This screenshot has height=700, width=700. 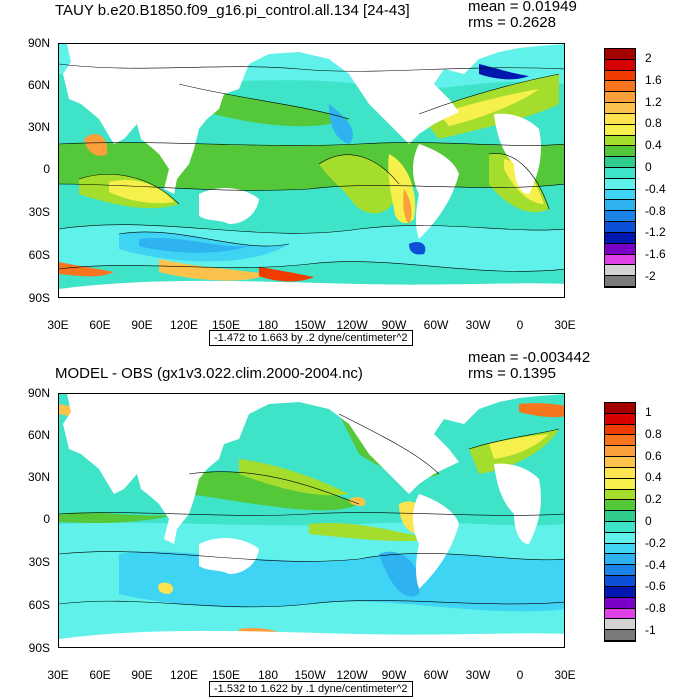 What do you see at coordinates (650, 276) in the screenshot?
I see `colorbar-label: -2` at bounding box center [650, 276].